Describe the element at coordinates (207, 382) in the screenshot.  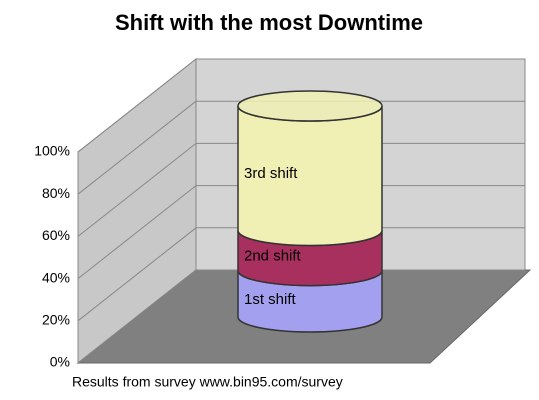
I see `footnote: Results from survey www.bin95.com/survey` at that location.